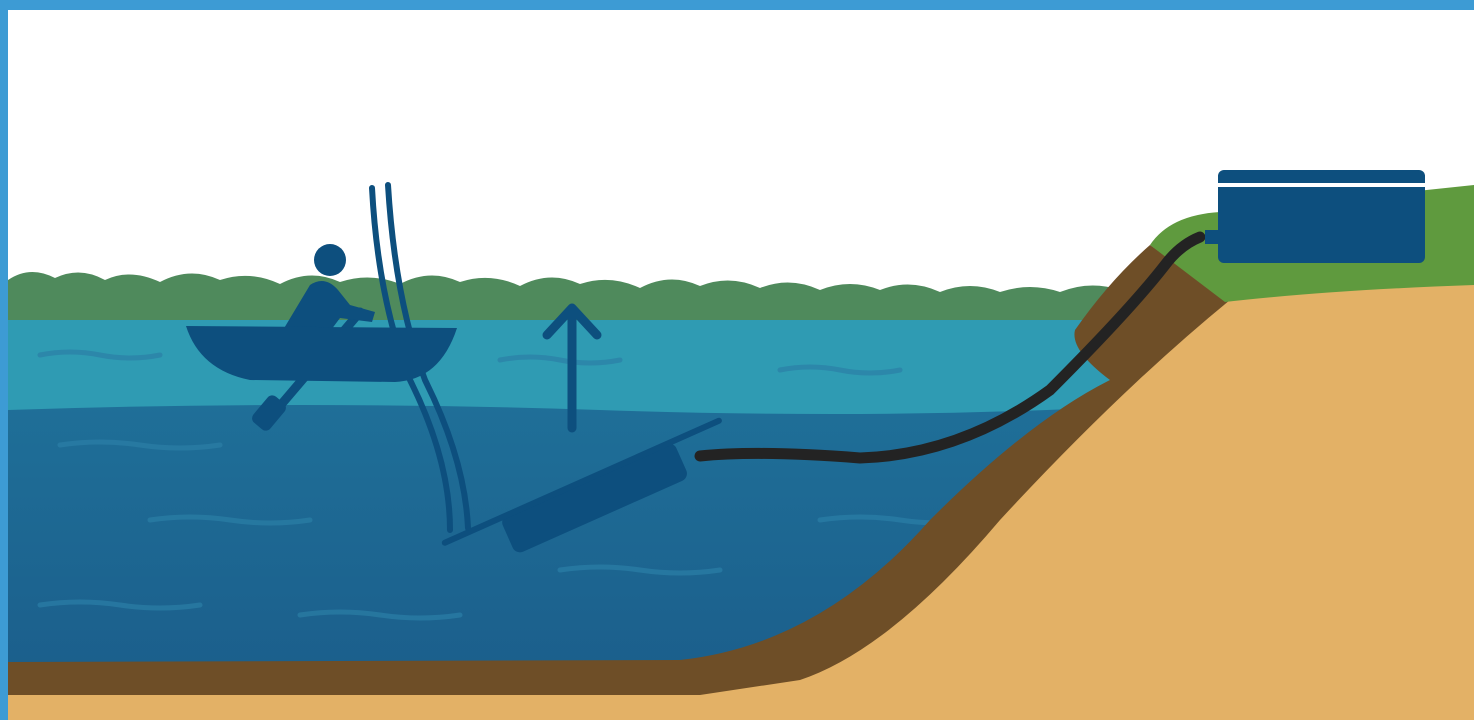 The image size is (1474, 720). I want to click on oar-blade, so click(269, 413).